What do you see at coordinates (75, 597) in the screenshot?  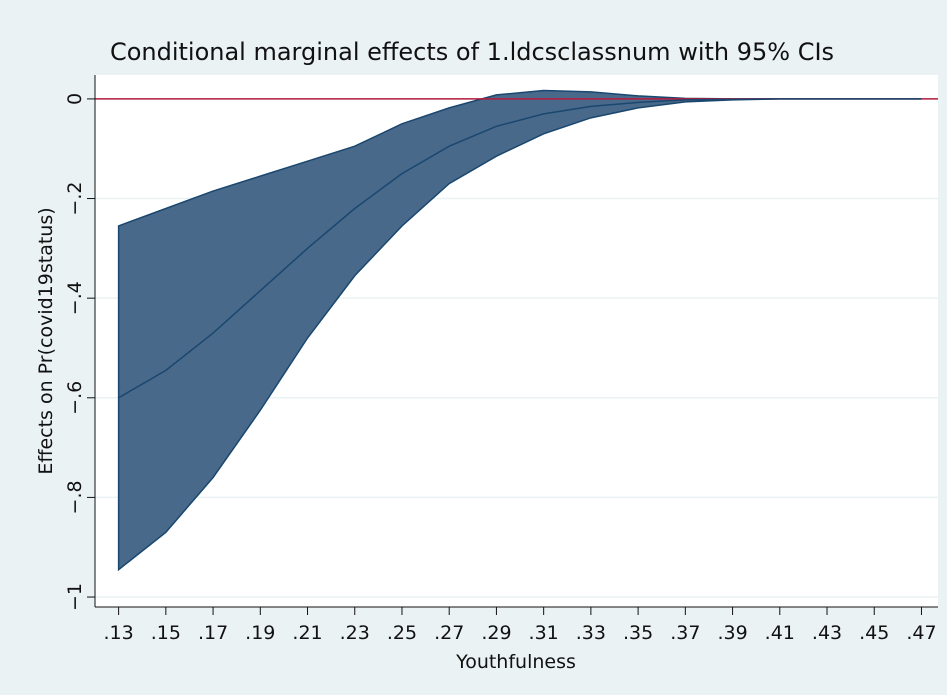 I see `y-tick-label: −1` at bounding box center [75, 597].